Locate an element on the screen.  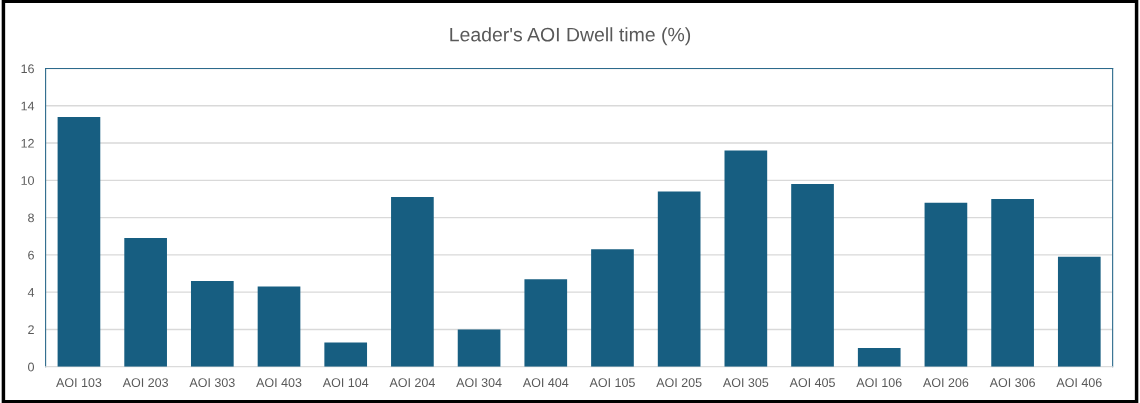
x-tick-label: AOI 206 is located at coordinates (946, 383).